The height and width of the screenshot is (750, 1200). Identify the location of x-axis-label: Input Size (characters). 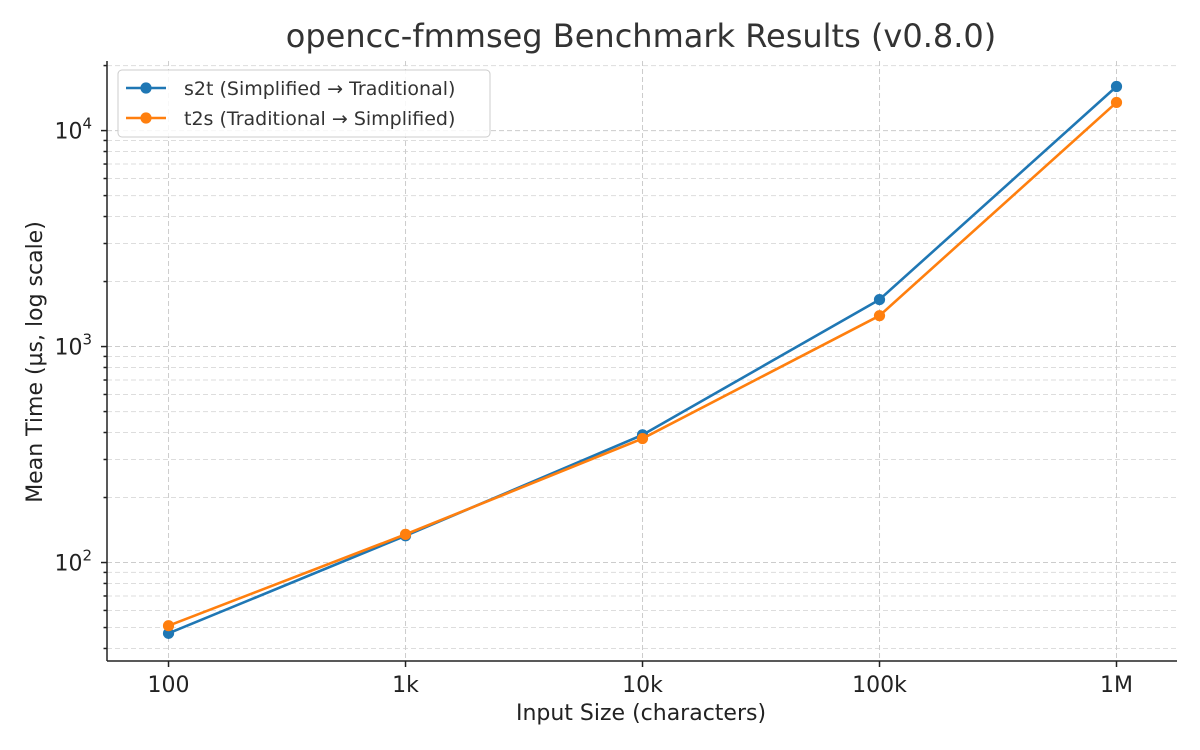
(641, 713).